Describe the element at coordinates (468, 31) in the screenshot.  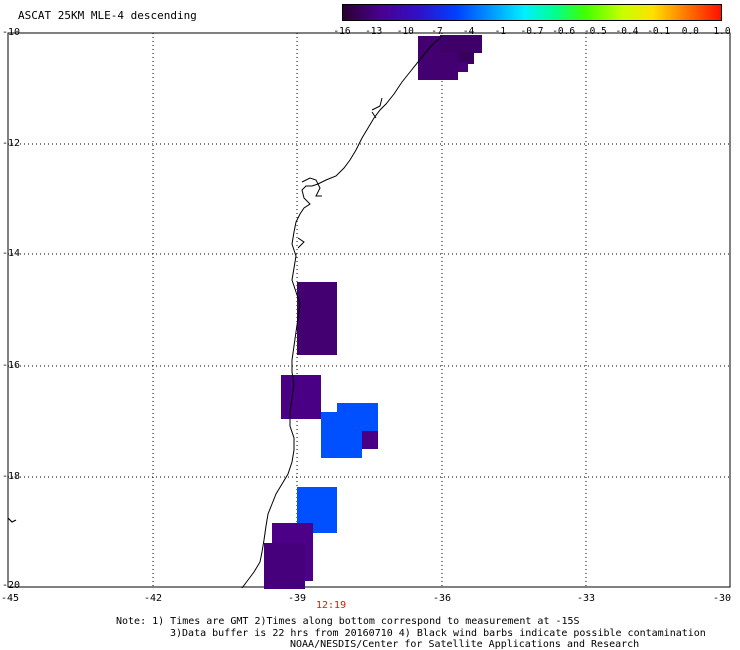
I see `color-bar-label: -4` at that location.